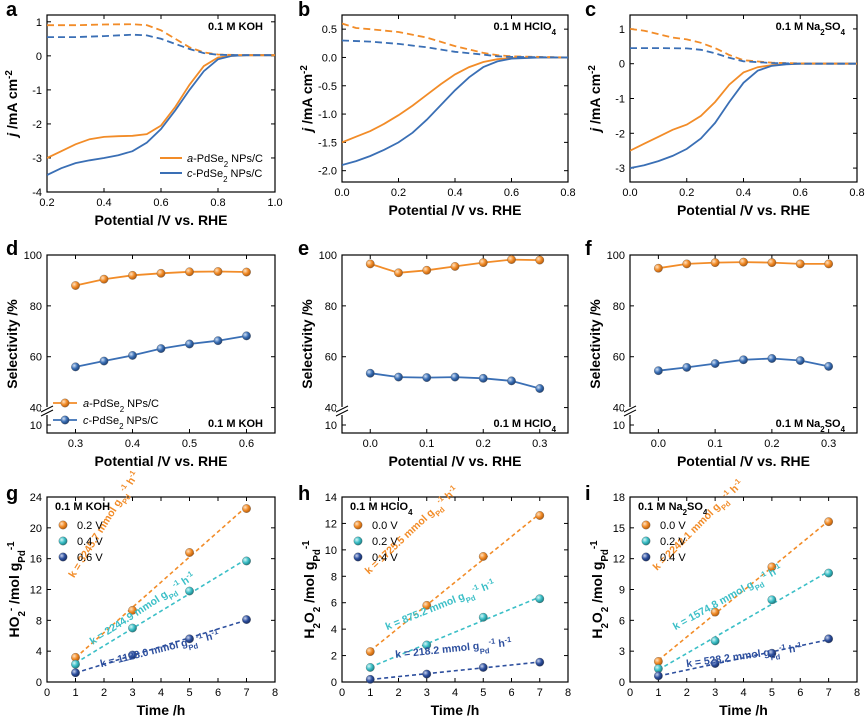 This screenshot has height=723, width=868. What do you see at coordinates (12, 494) in the screenshot?
I see `panel-letter: g` at bounding box center [12, 494].